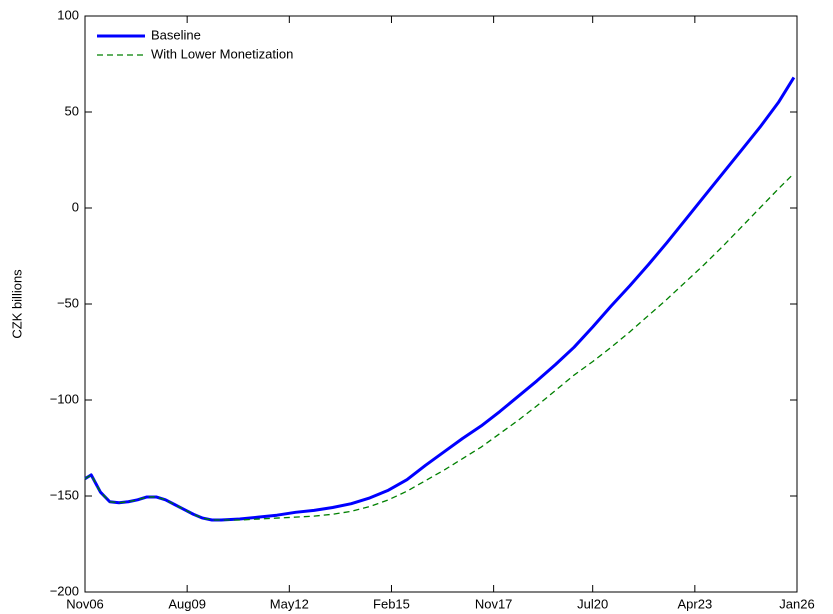 The image size is (833, 614). I want to click on legend-label: Baseline, so click(176, 34).